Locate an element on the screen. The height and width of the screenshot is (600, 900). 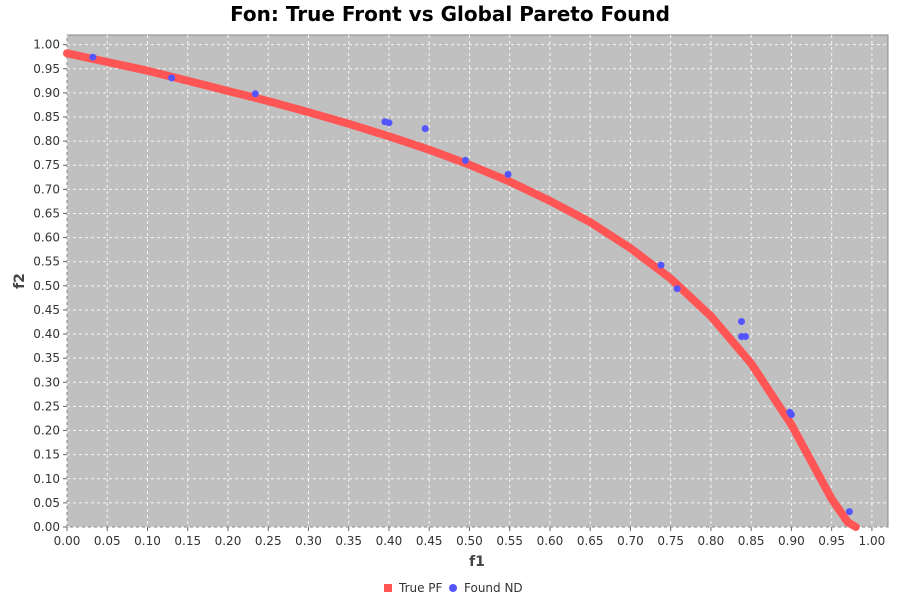
y-tick-label: 1.00 is located at coordinates (46, 45).